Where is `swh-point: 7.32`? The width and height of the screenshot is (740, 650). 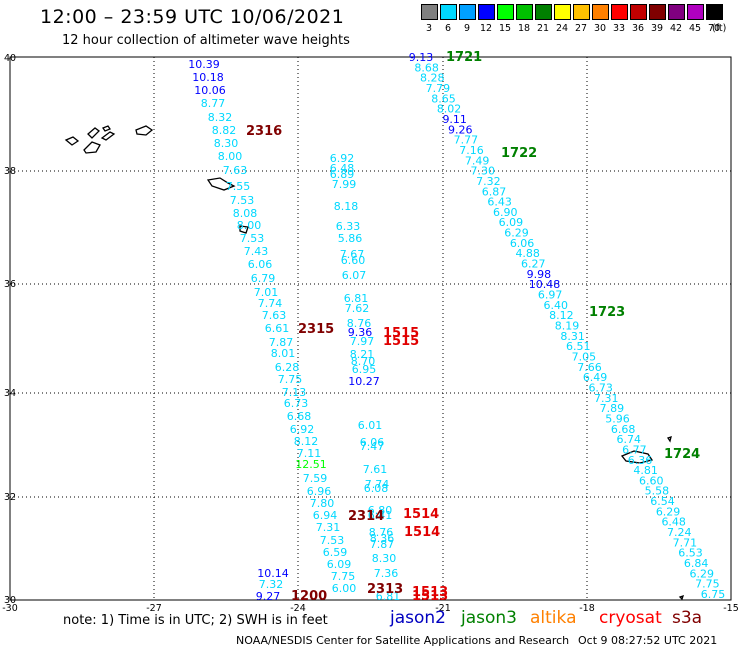 swh-point: 7.32 is located at coordinates (488, 181).